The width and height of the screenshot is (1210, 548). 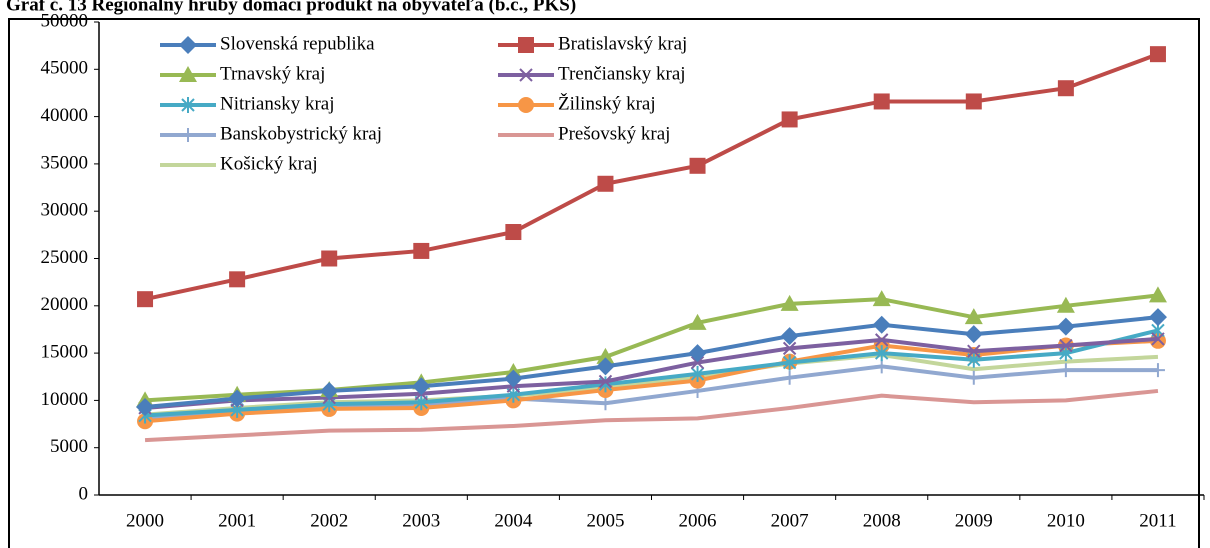 I want to click on y-tick-label: 30000, so click(x=65, y=210).